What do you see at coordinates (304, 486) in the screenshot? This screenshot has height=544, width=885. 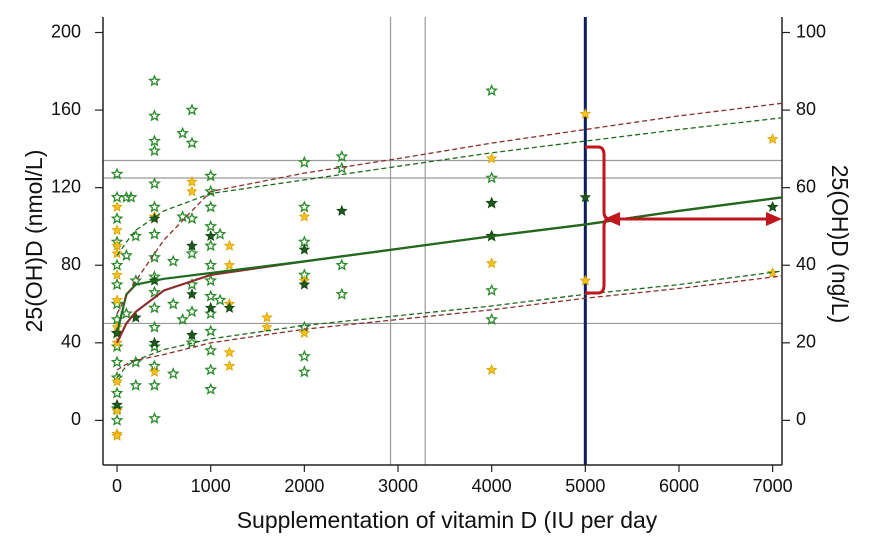 I see `x-tick-label: 2000` at bounding box center [304, 486].